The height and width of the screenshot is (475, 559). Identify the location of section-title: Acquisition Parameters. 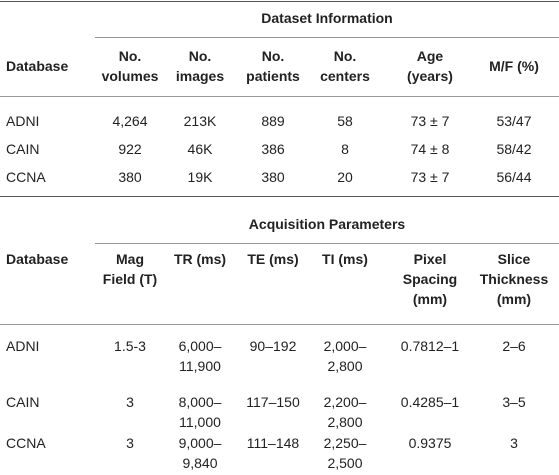
(327, 224).